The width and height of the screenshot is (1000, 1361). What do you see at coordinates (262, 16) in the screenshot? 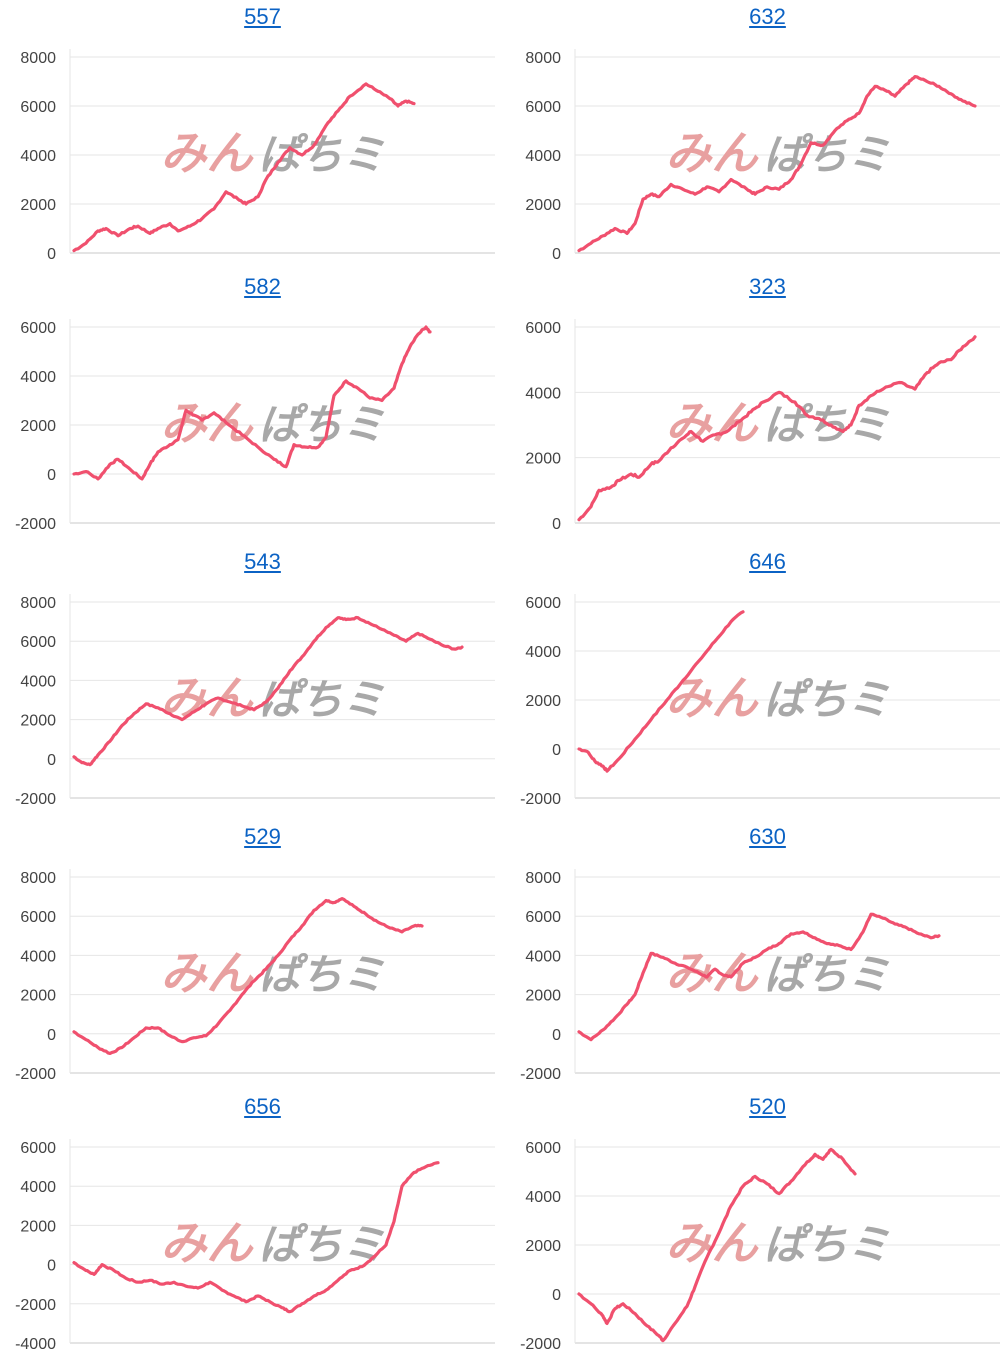
I see `chart-title-link: 557` at bounding box center [262, 16].